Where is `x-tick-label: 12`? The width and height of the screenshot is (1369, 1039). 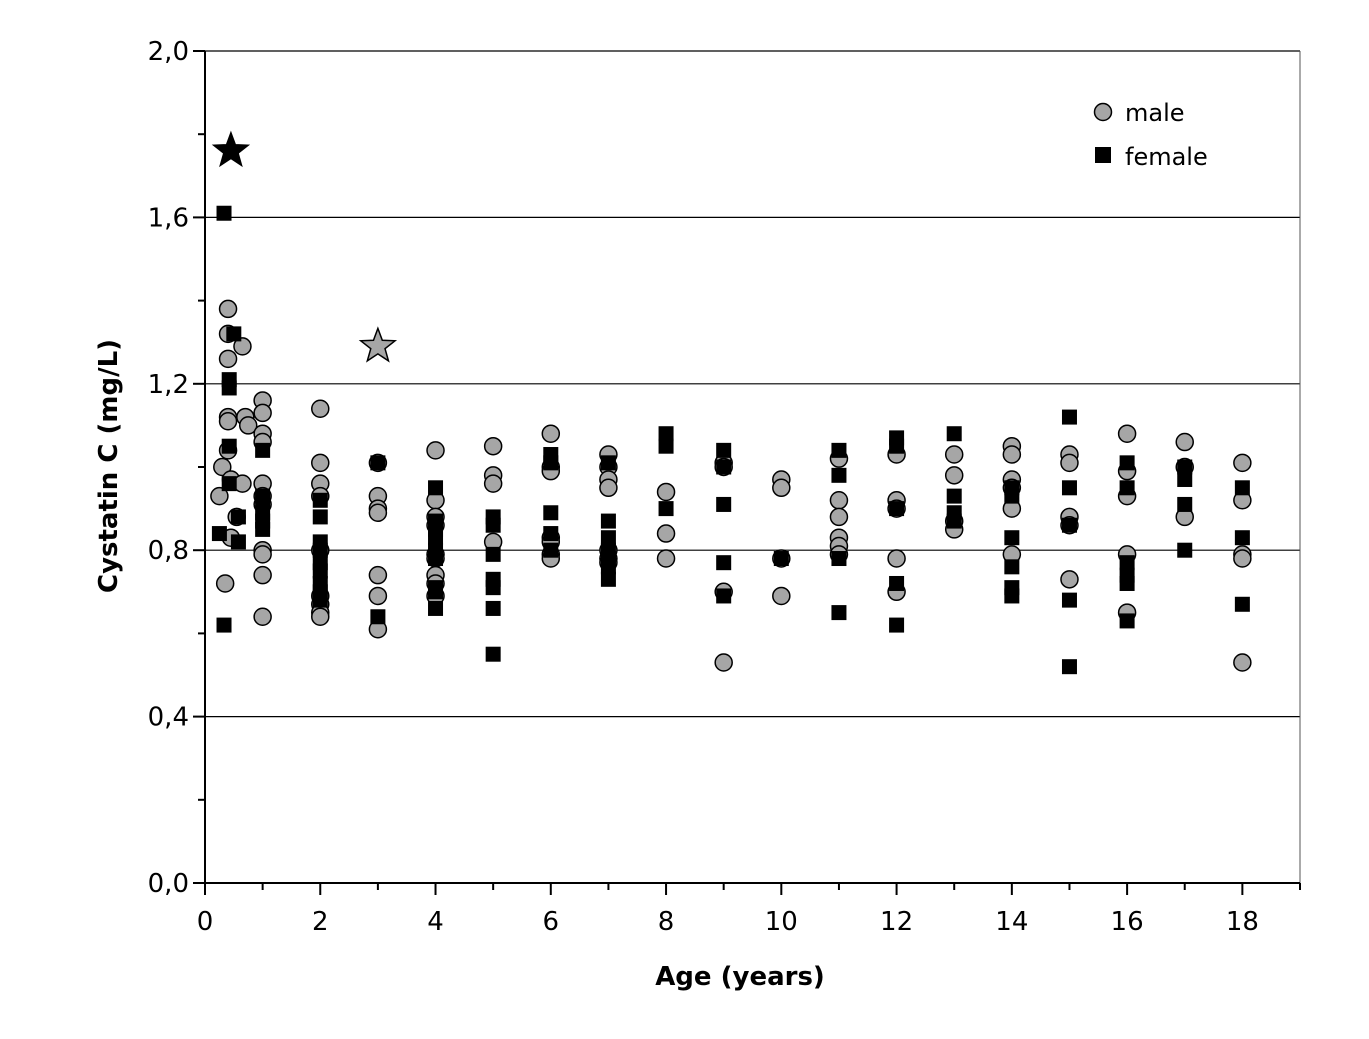
x-tick-label: 12 is located at coordinates (896, 922).